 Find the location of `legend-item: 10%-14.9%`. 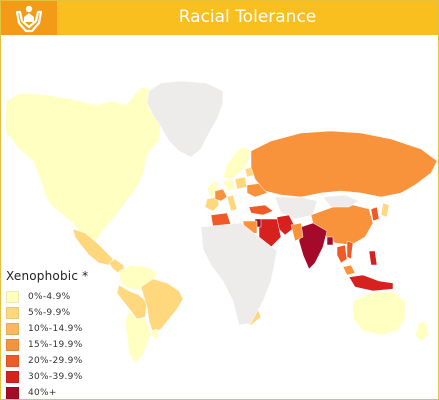

legend-item: 10%-14.9% is located at coordinates (47, 329).